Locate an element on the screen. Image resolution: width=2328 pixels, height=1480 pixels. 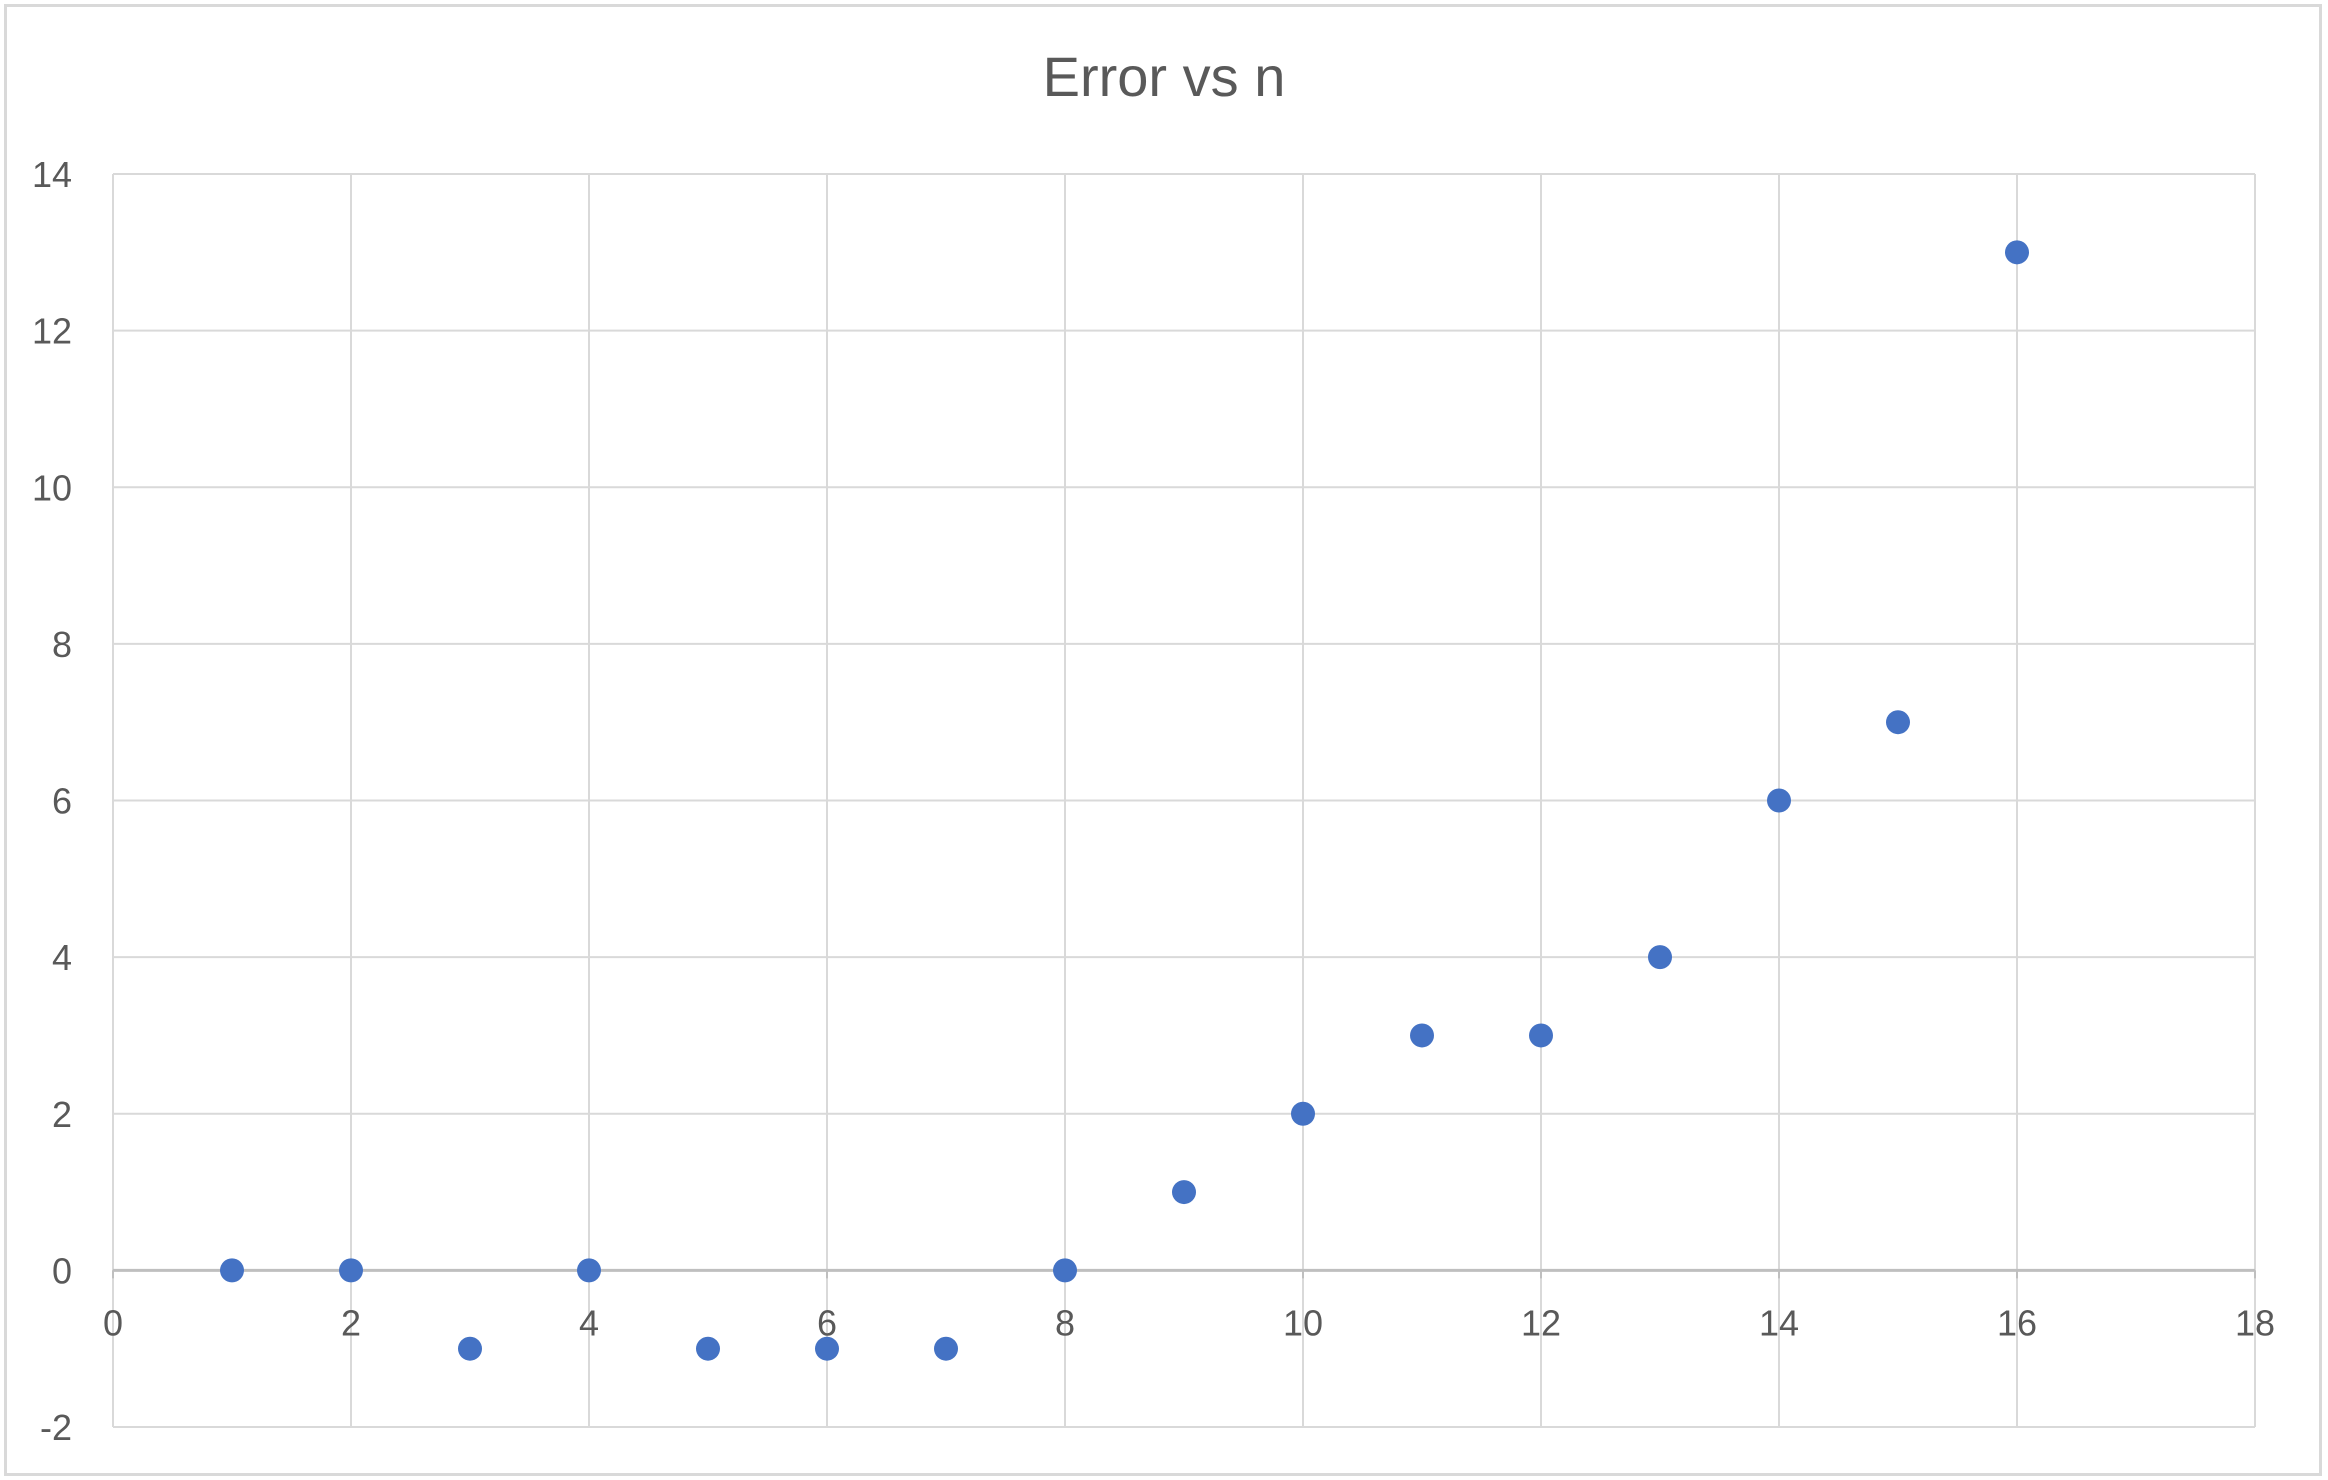
y-tick-label: 2 is located at coordinates (62, 1114).